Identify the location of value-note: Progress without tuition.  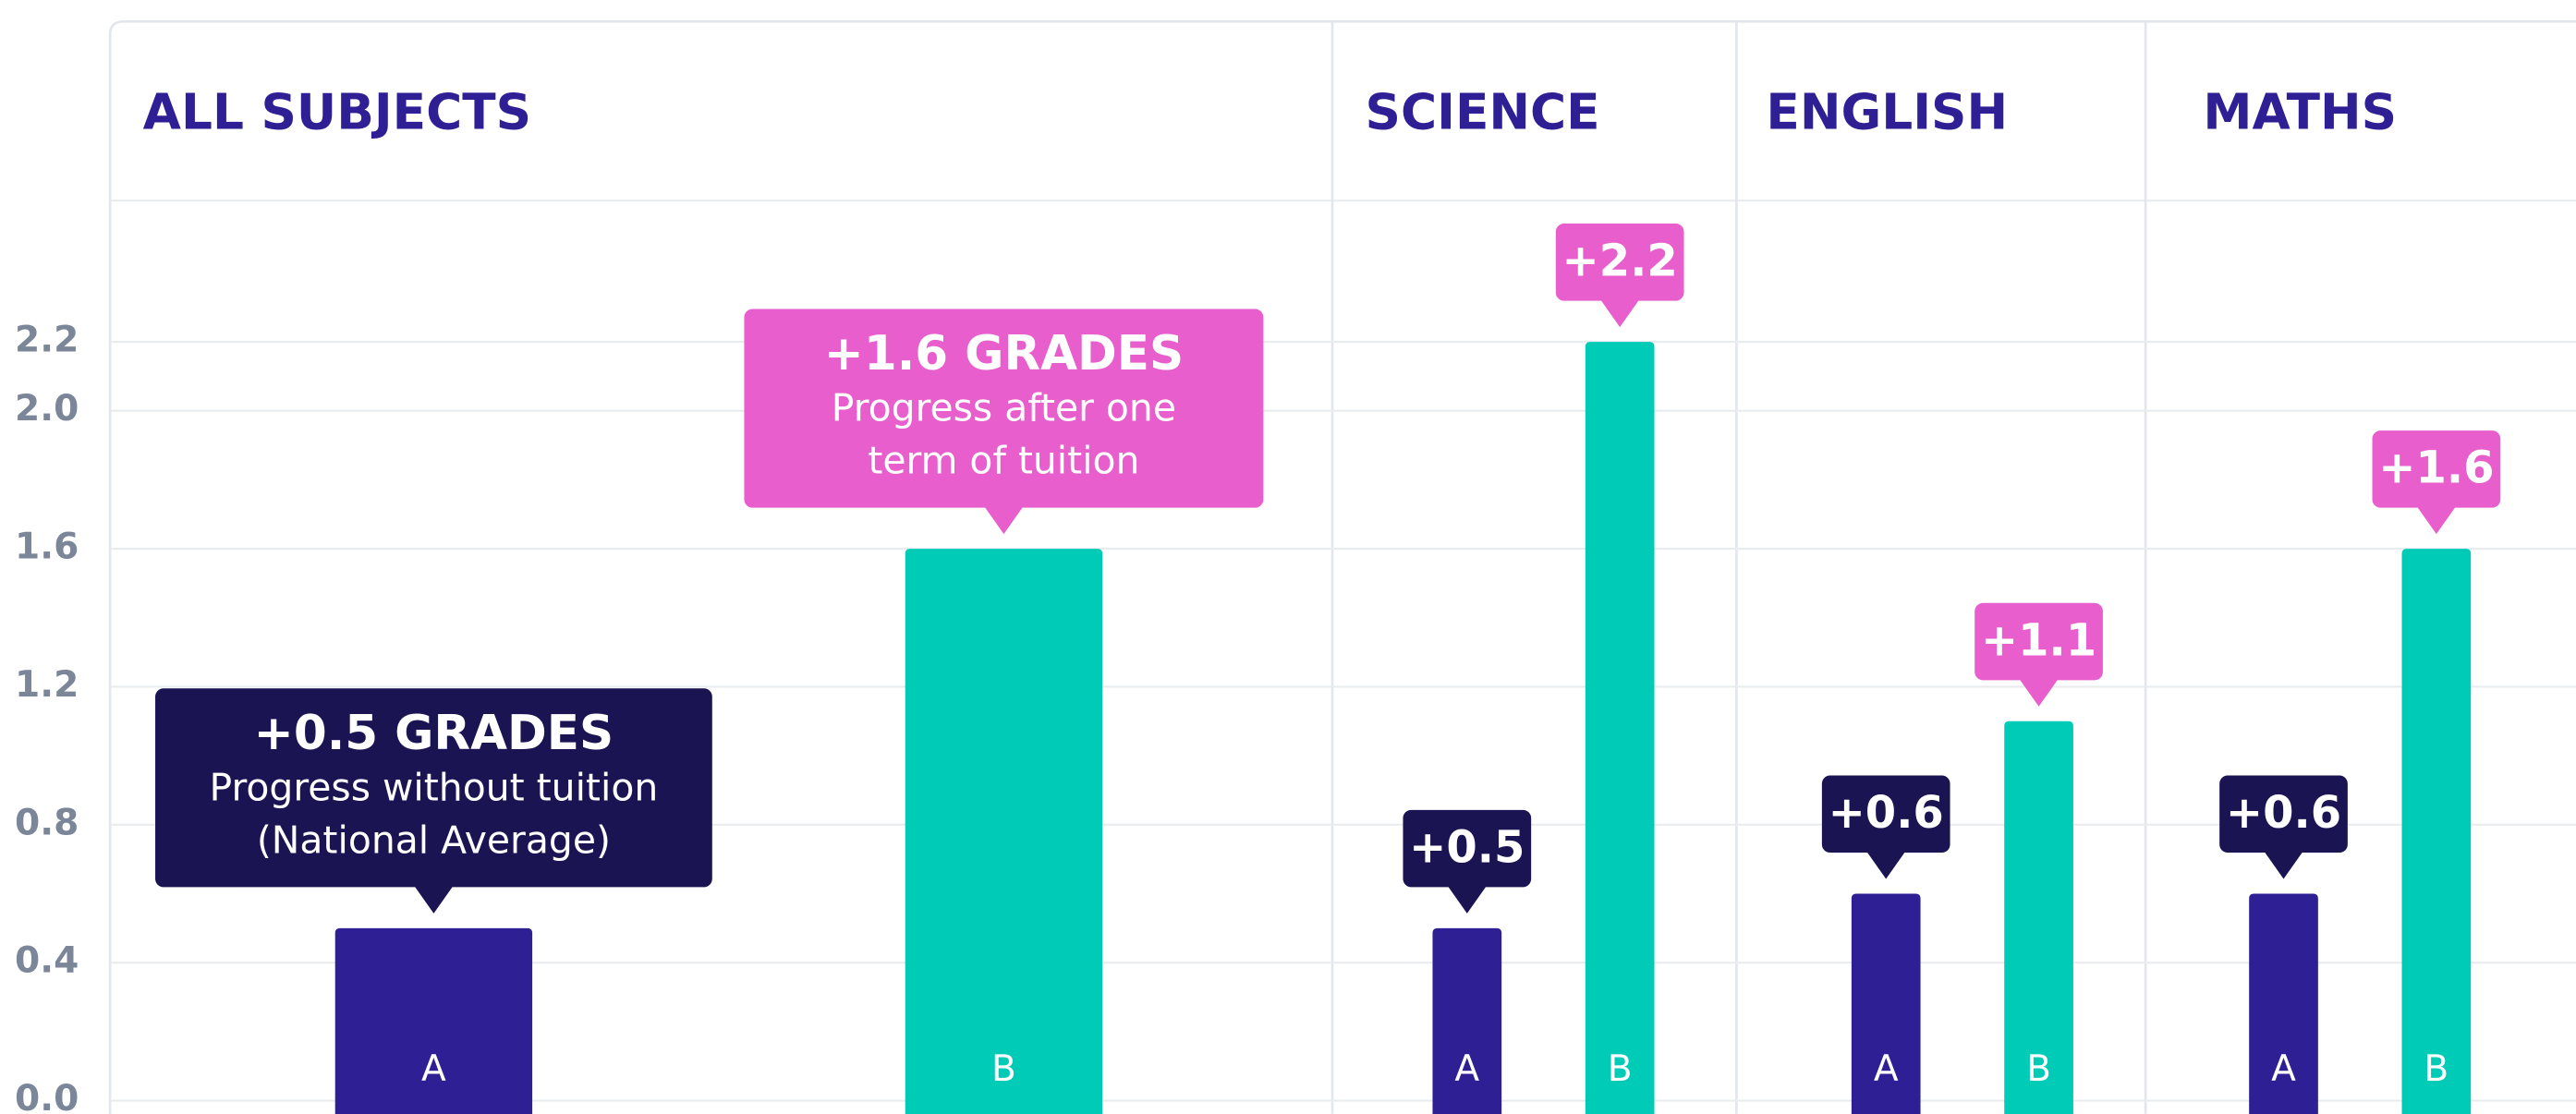
(434, 787).